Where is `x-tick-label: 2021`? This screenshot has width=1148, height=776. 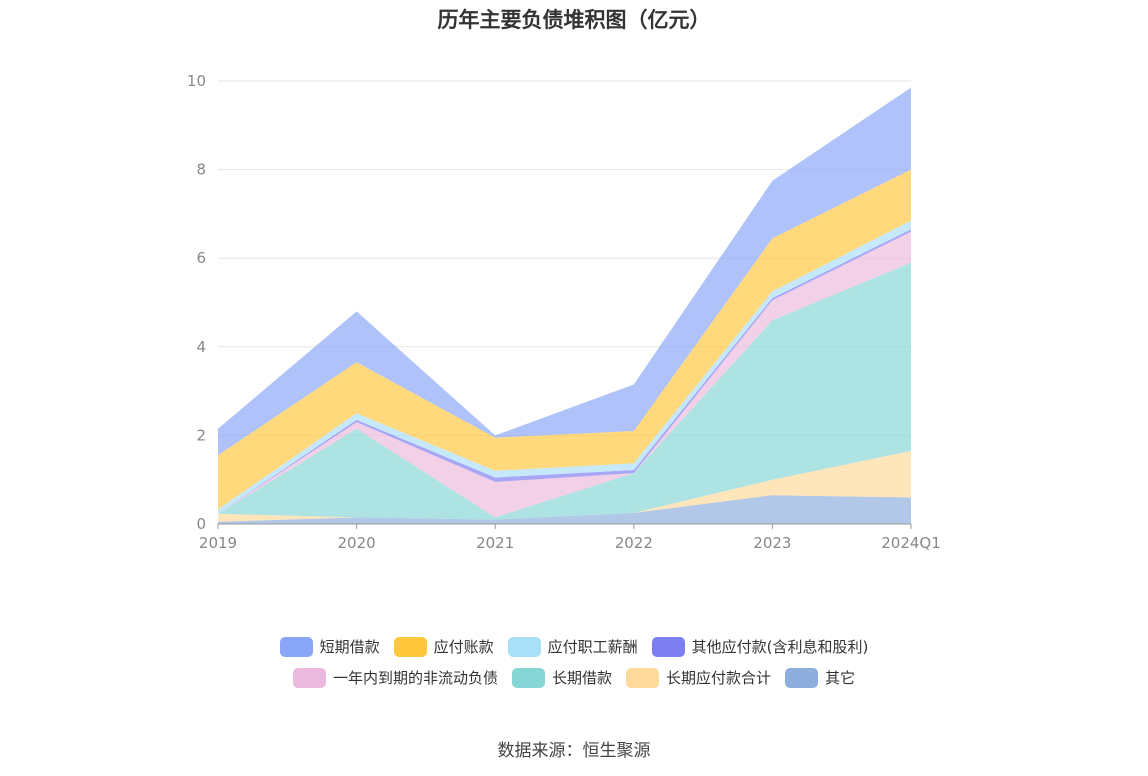 x-tick-label: 2021 is located at coordinates (495, 543).